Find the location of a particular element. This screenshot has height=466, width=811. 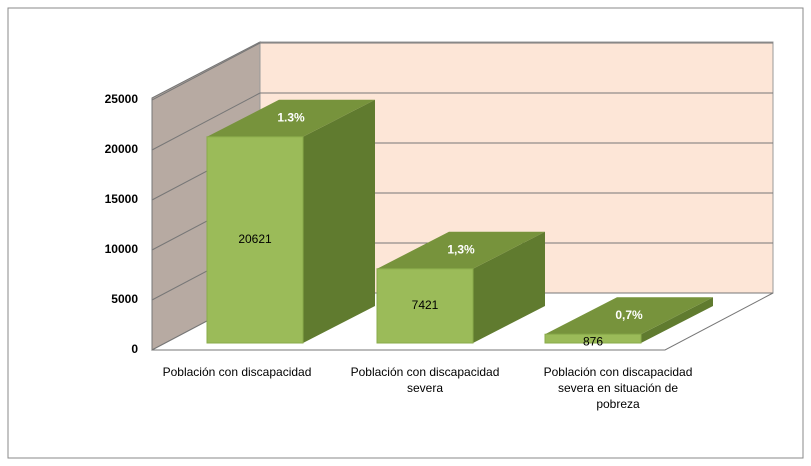

value-label: 20621 is located at coordinates (255, 239).